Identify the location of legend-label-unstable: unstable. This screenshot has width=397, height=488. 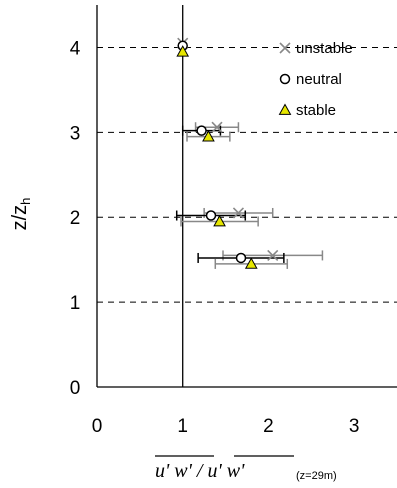
(324, 48).